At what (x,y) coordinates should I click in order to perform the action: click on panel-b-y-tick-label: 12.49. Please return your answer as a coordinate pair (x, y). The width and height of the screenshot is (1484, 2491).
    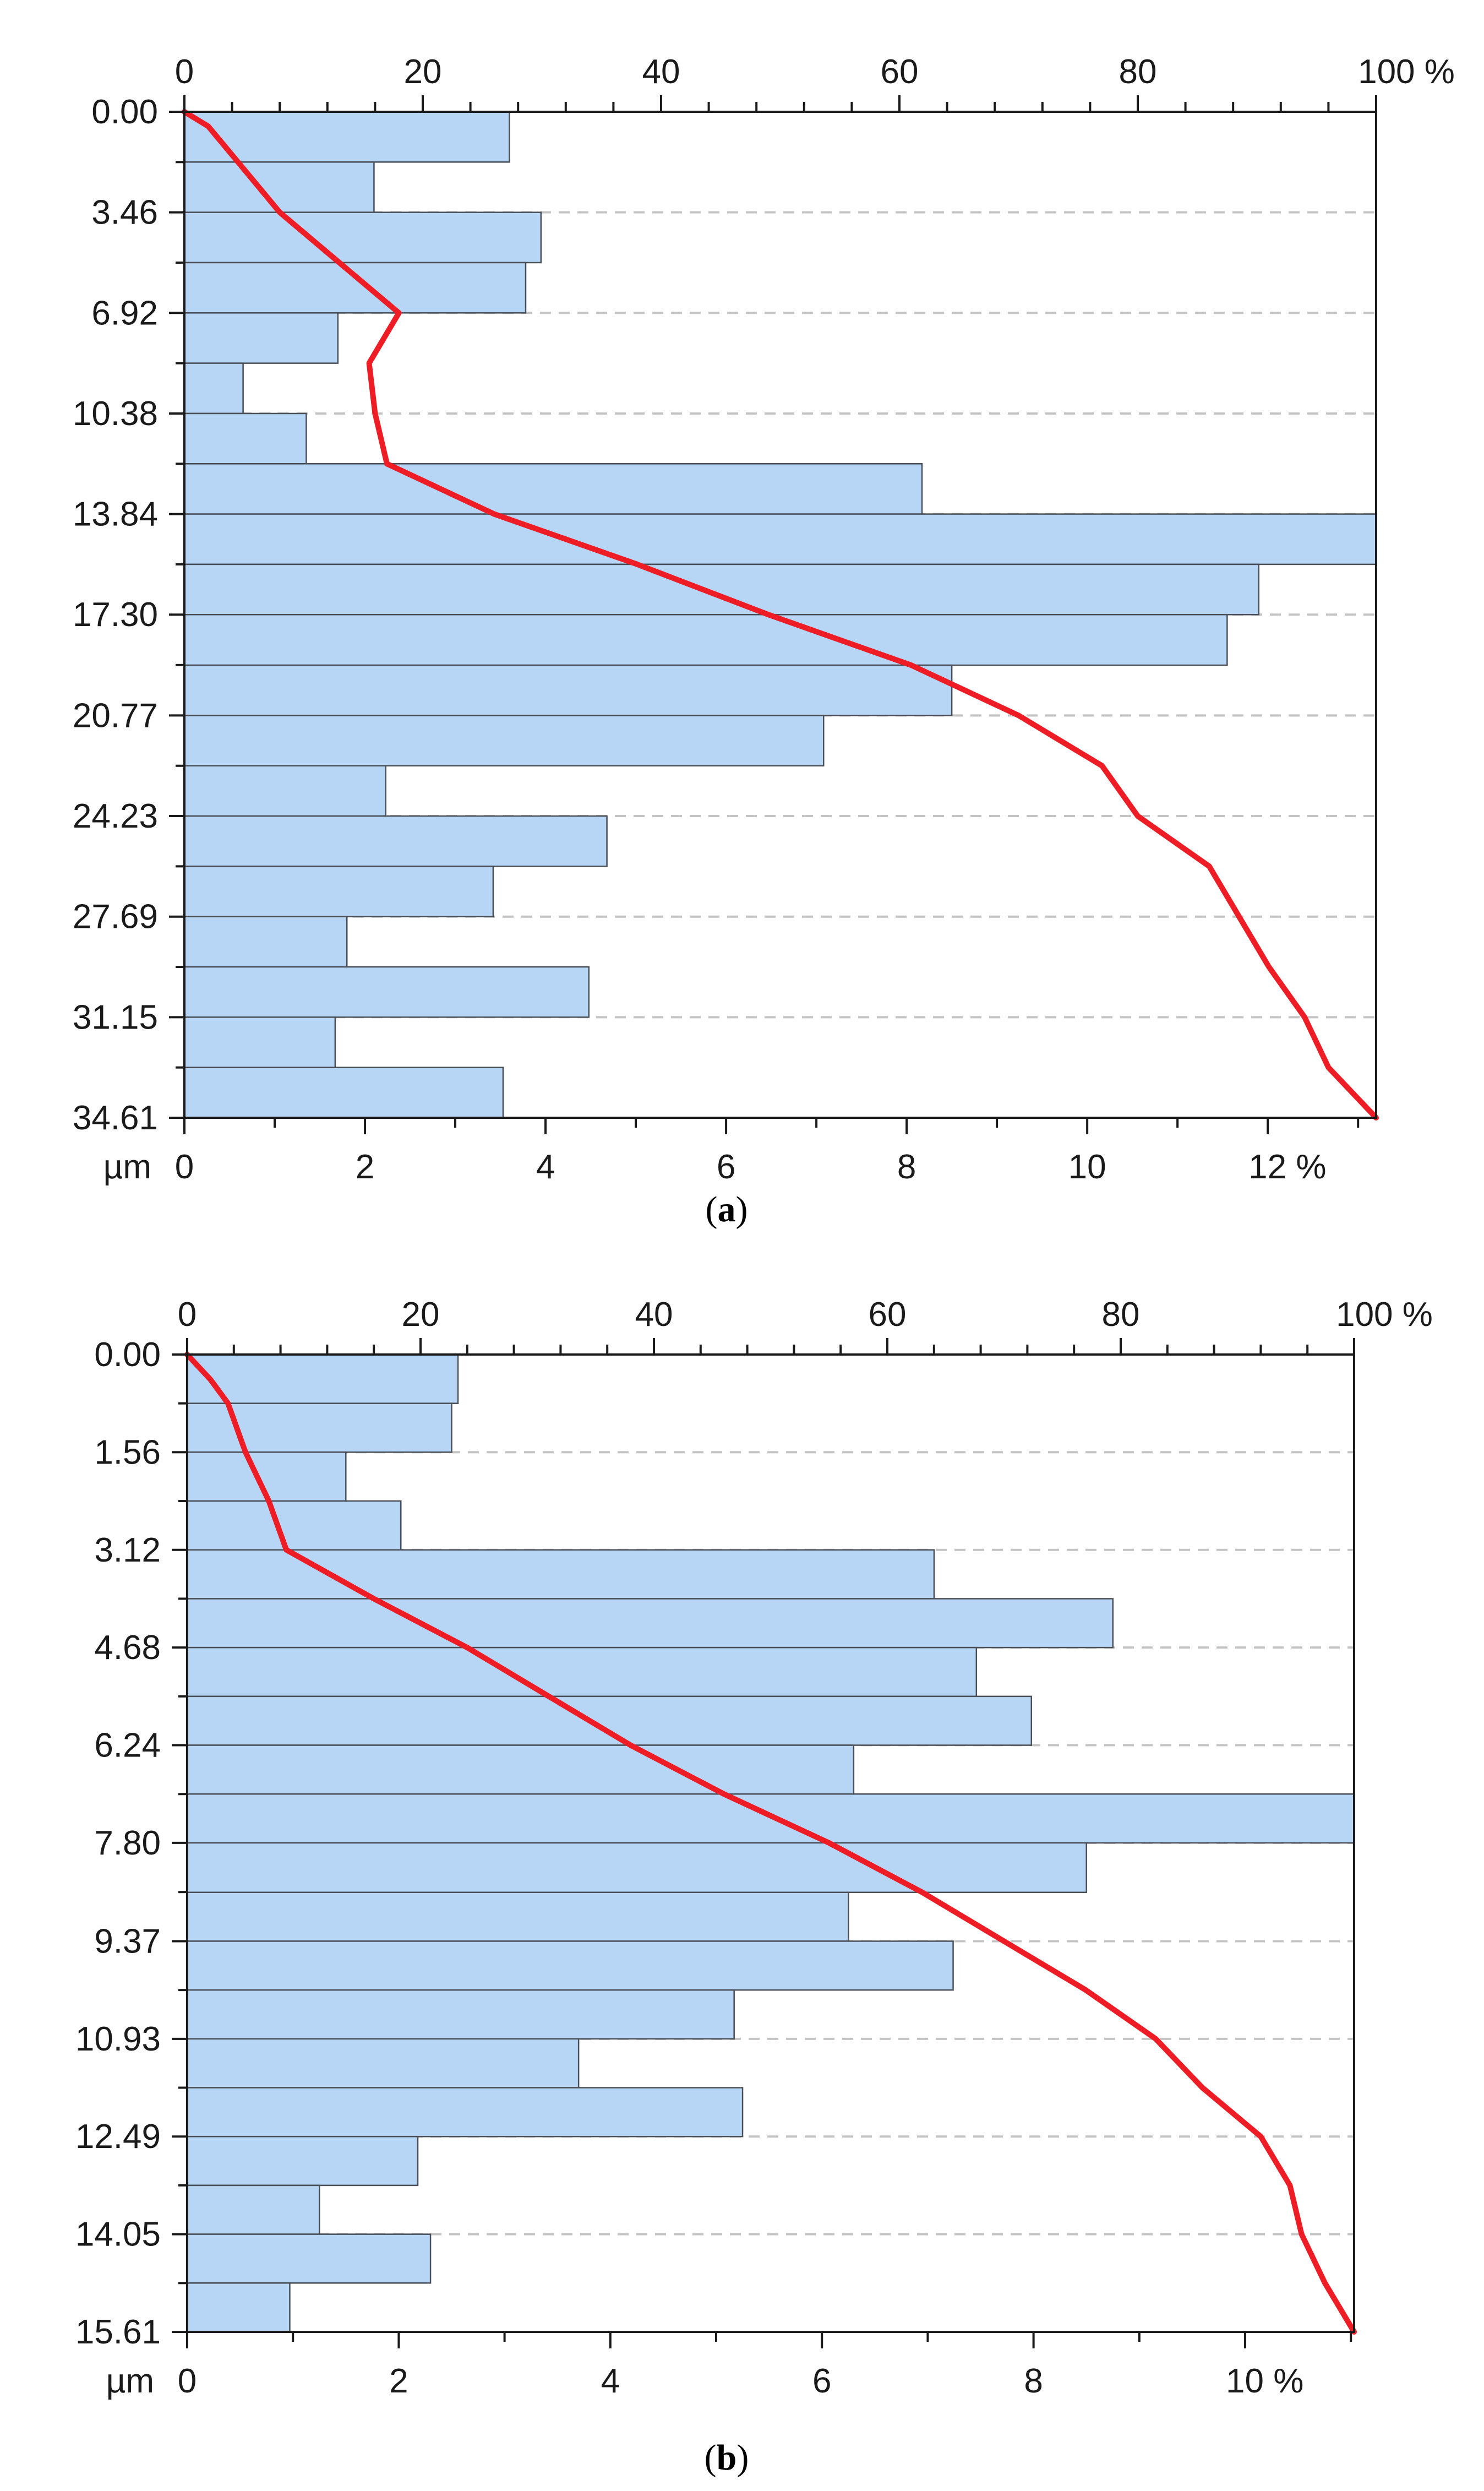
    Looking at the image, I should click on (118, 2137).